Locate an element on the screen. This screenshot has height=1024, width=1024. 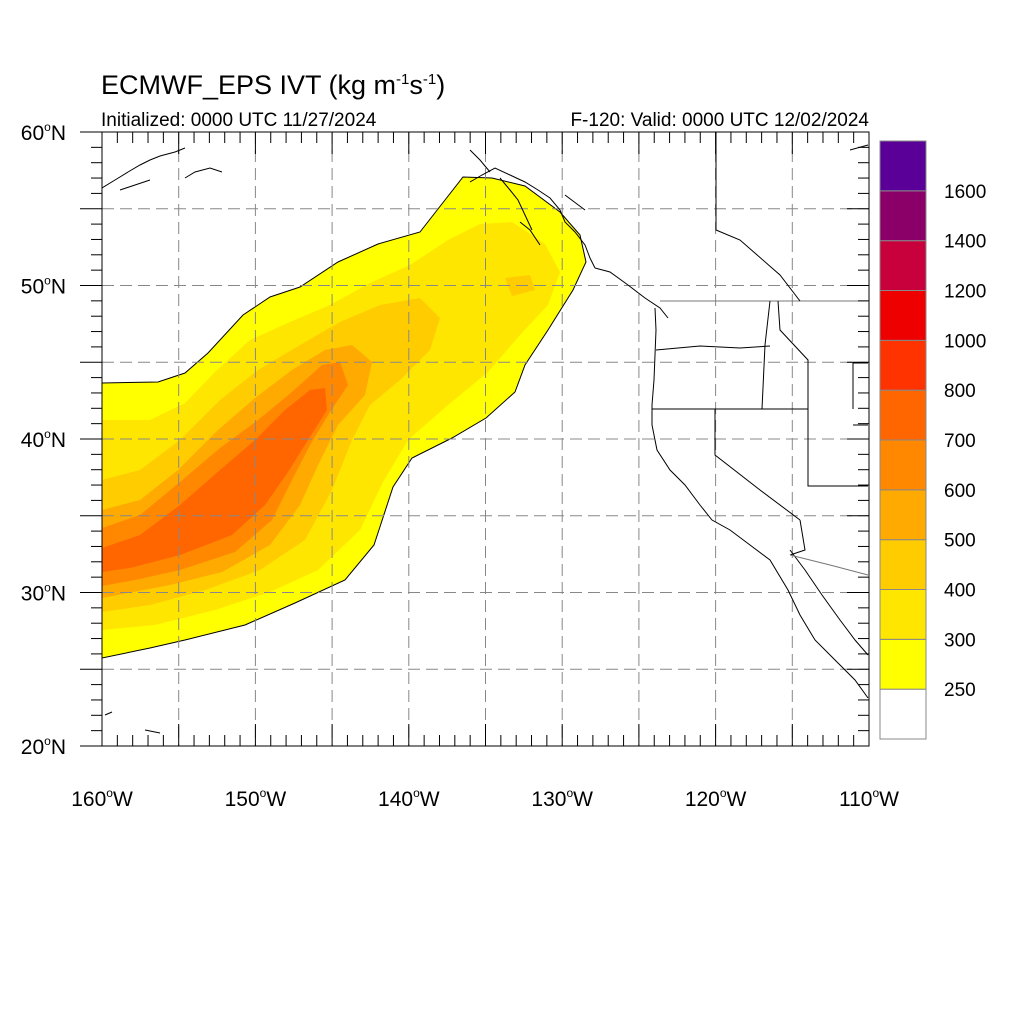
map-title: ECMWF_EPS IVT (kg m-1s-1) is located at coordinates (273, 85).